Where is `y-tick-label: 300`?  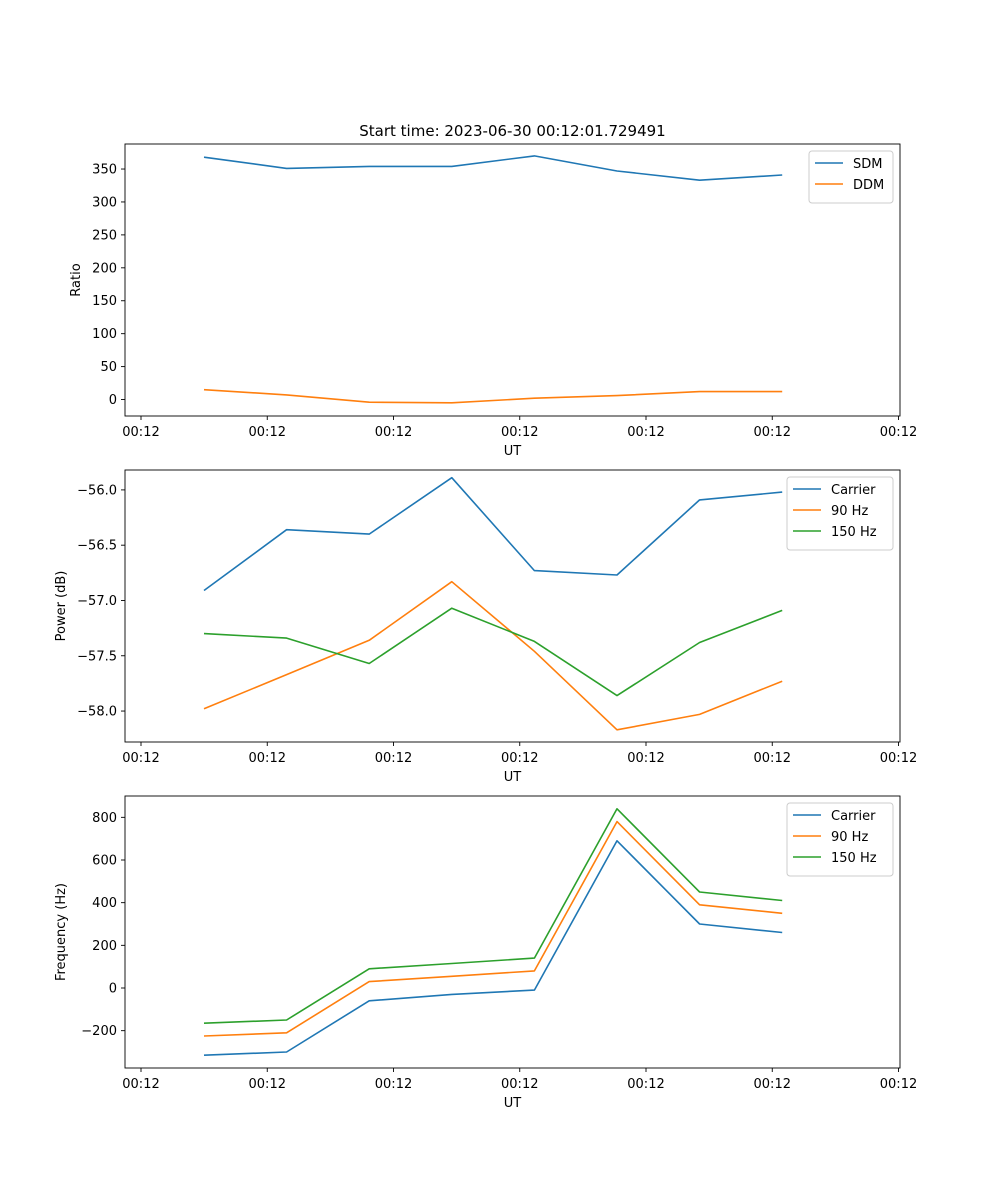 y-tick-label: 300 is located at coordinates (104, 202).